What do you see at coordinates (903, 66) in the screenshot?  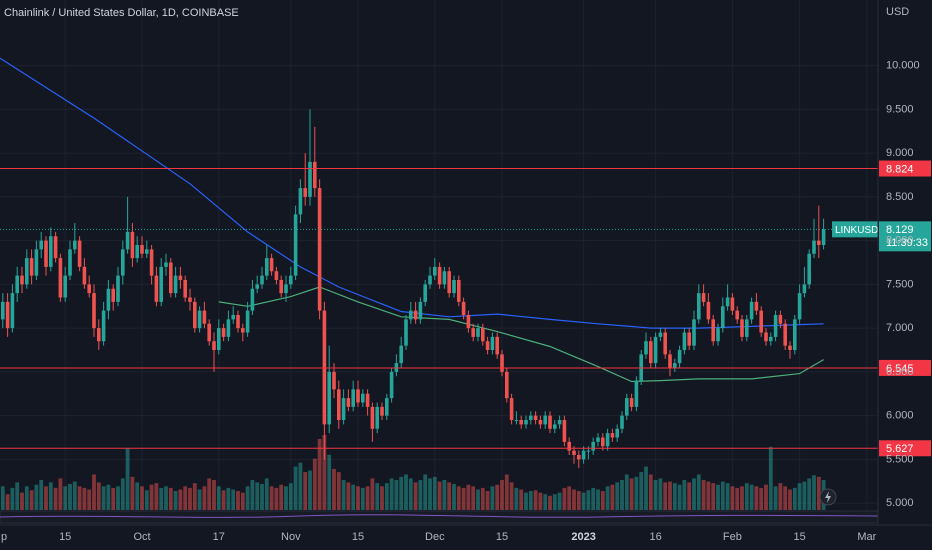 I see `y-tick-label: 10.000` at bounding box center [903, 66].